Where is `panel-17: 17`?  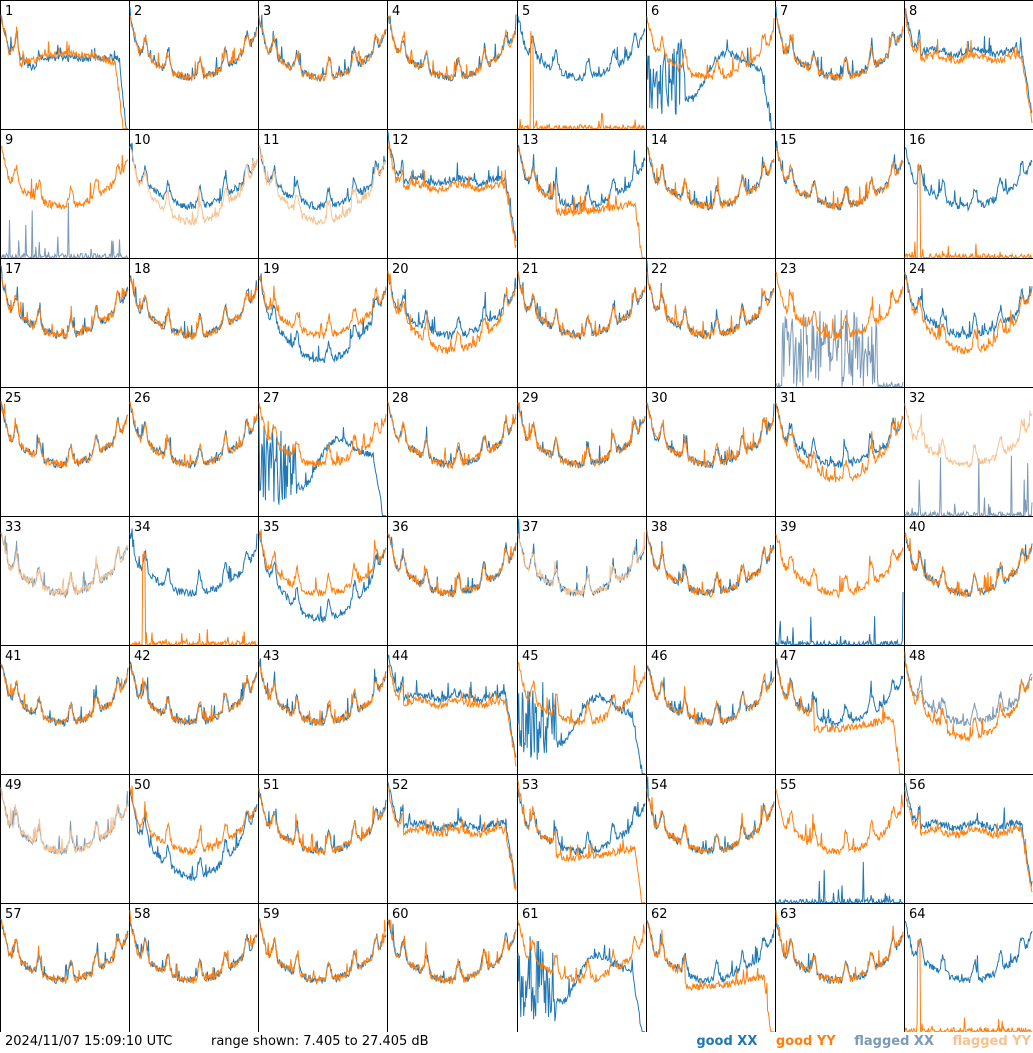 panel-17: 17 is located at coordinates (65, 323).